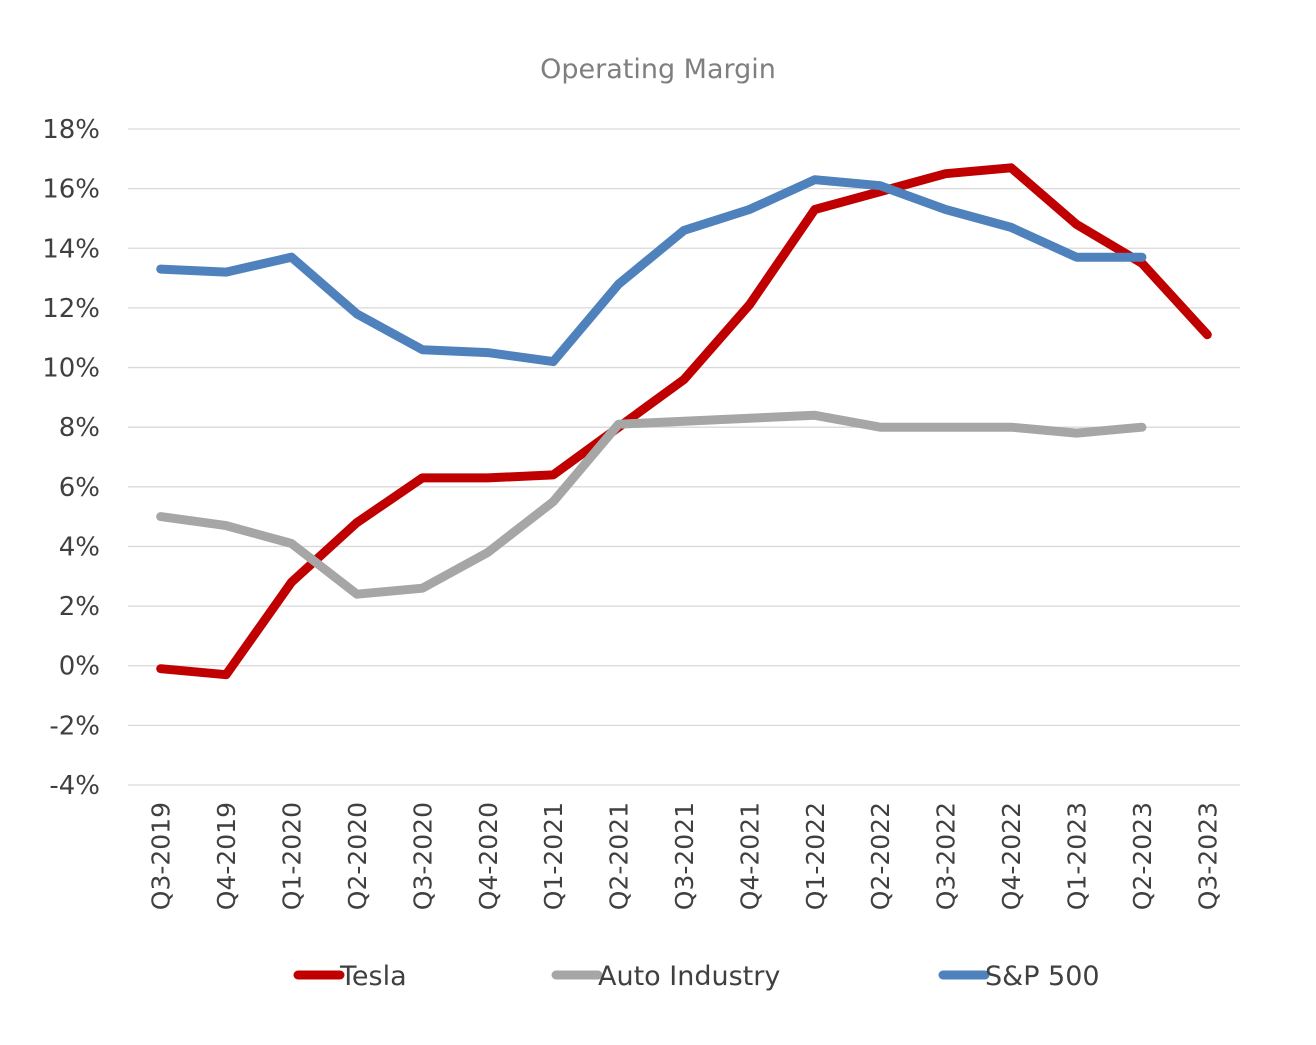 The width and height of the screenshot is (1316, 1045). I want to click on y-tick-label: 4%, so click(79, 547).